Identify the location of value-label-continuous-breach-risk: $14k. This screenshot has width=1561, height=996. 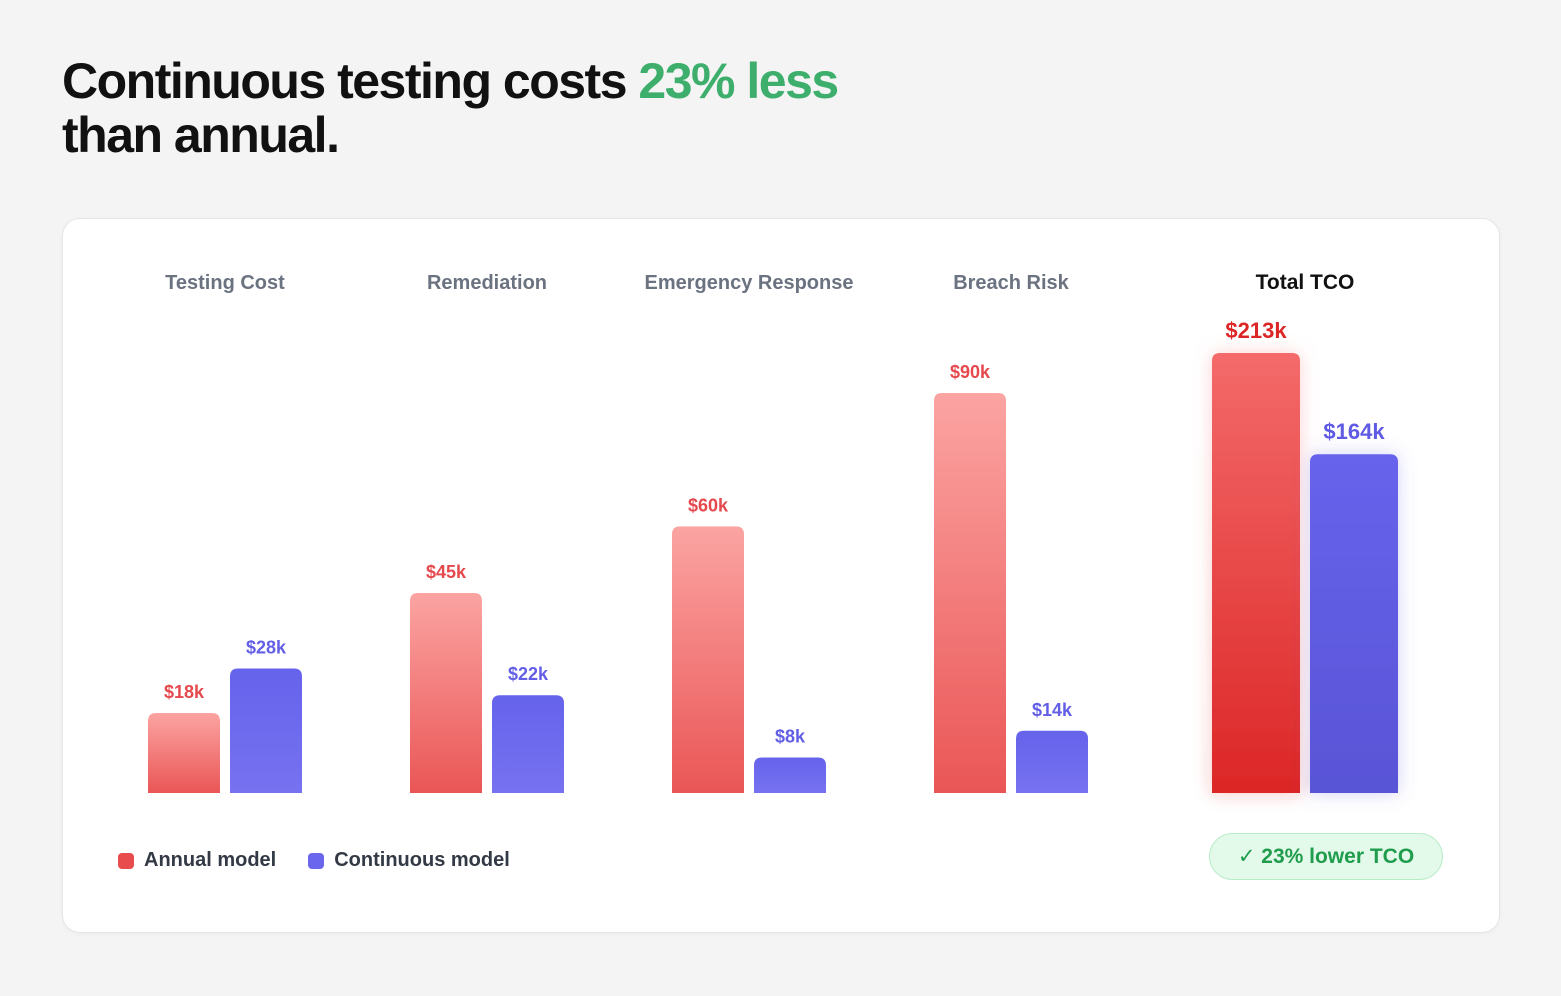
(1052, 710).